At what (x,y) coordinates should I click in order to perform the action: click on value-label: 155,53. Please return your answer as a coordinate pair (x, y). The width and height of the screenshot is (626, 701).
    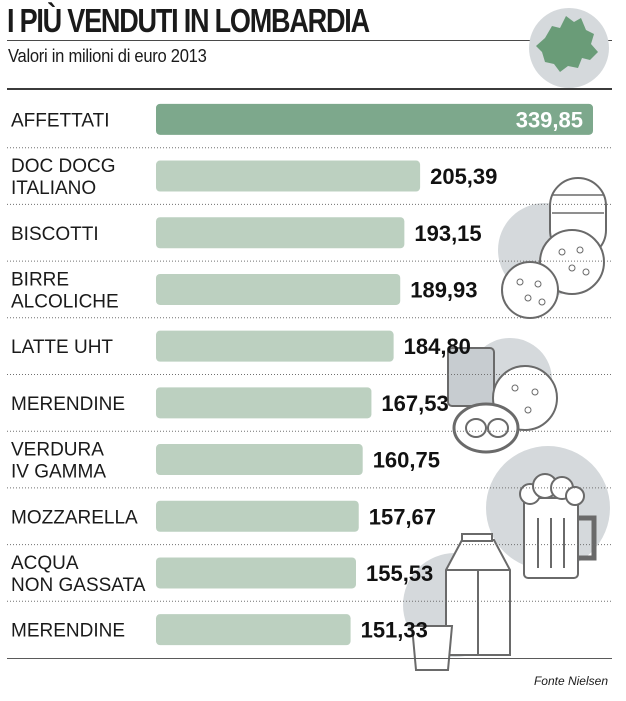
    Looking at the image, I should click on (399, 573).